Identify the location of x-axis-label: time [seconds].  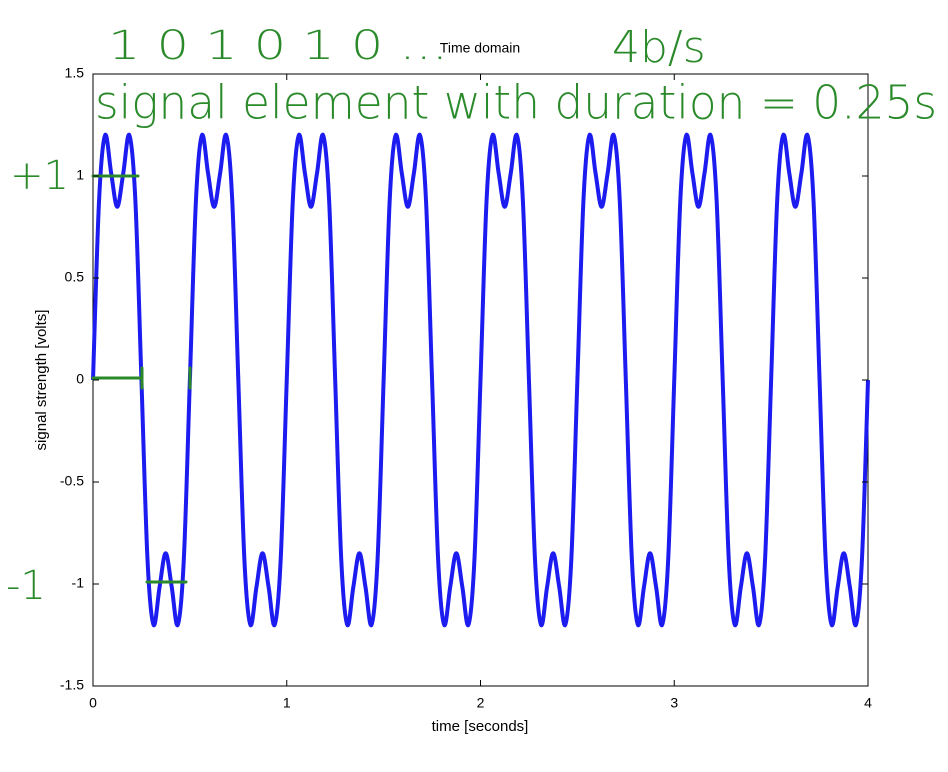
(480, 726).